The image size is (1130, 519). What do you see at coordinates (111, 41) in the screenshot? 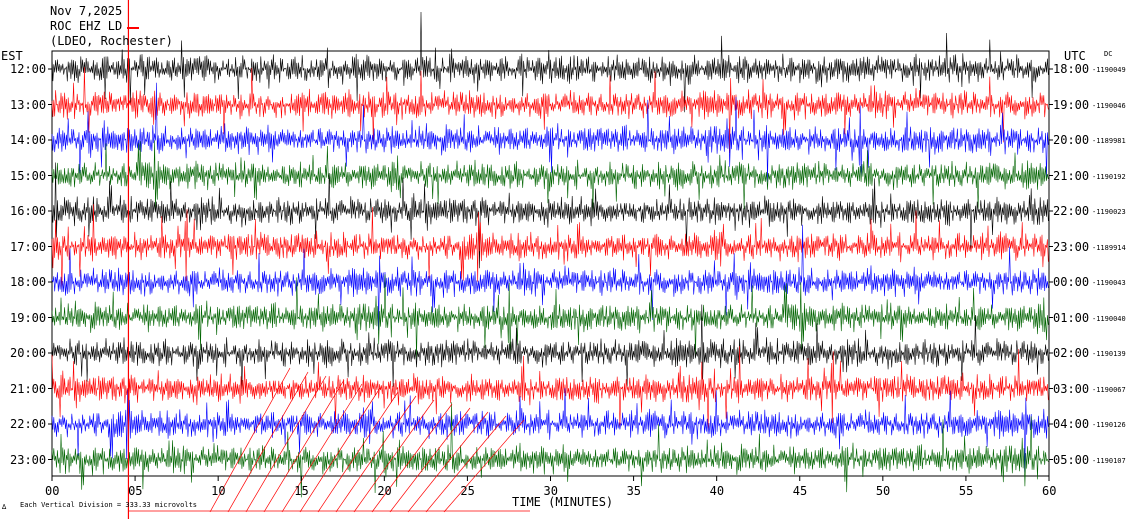
I see `location-label: (LDEO, Rochester)` at bounding box center [111, 41].